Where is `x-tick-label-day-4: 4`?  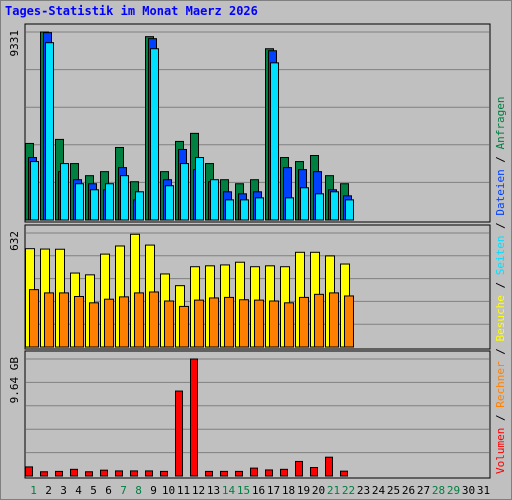
x-tick-label-day-4: 4 is located at coordinates (78, 490).